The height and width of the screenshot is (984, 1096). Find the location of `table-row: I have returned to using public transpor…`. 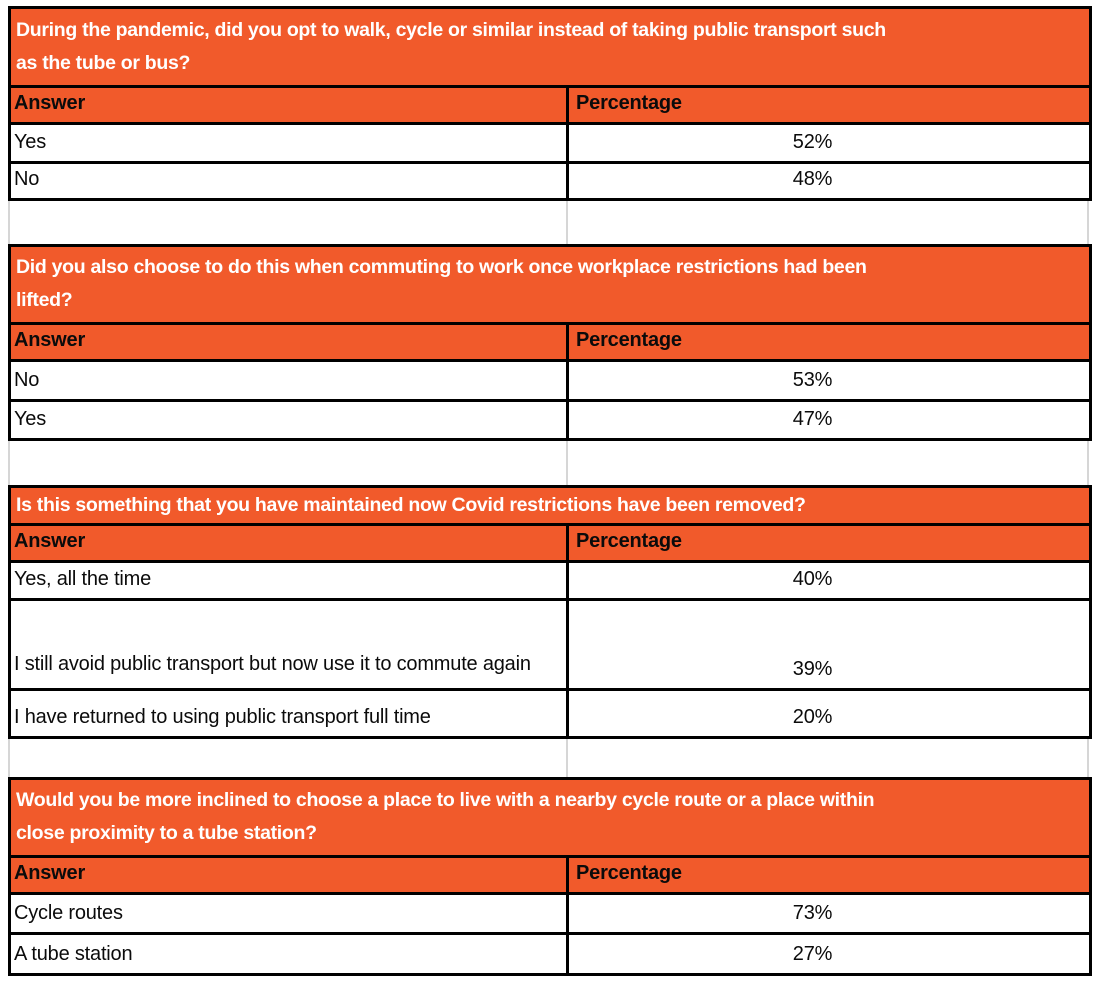

table-row: I have returned to using public transpor… is located at coordinates (550, 713).